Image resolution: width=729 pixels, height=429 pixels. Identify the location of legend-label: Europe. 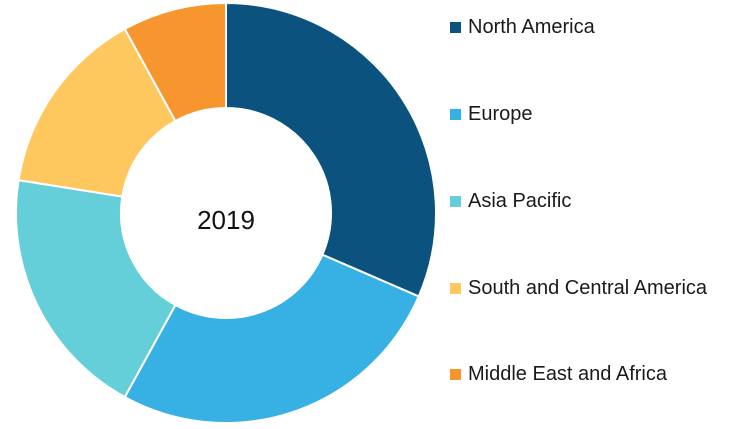
(500, 114).